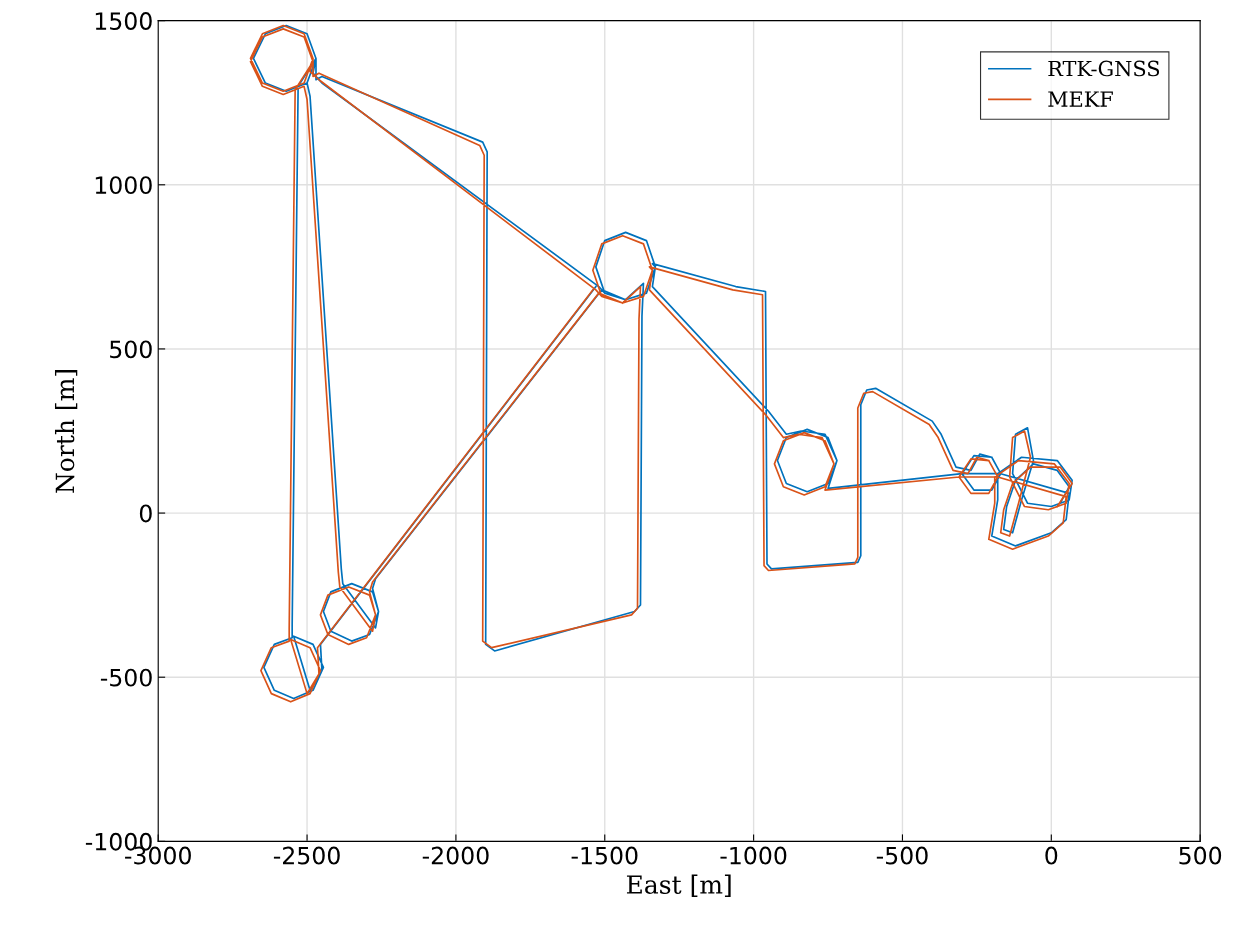 The height and width of the screenshot is (939, 1236). I want to click on y-tick-label: 1000, so click(123, 185).